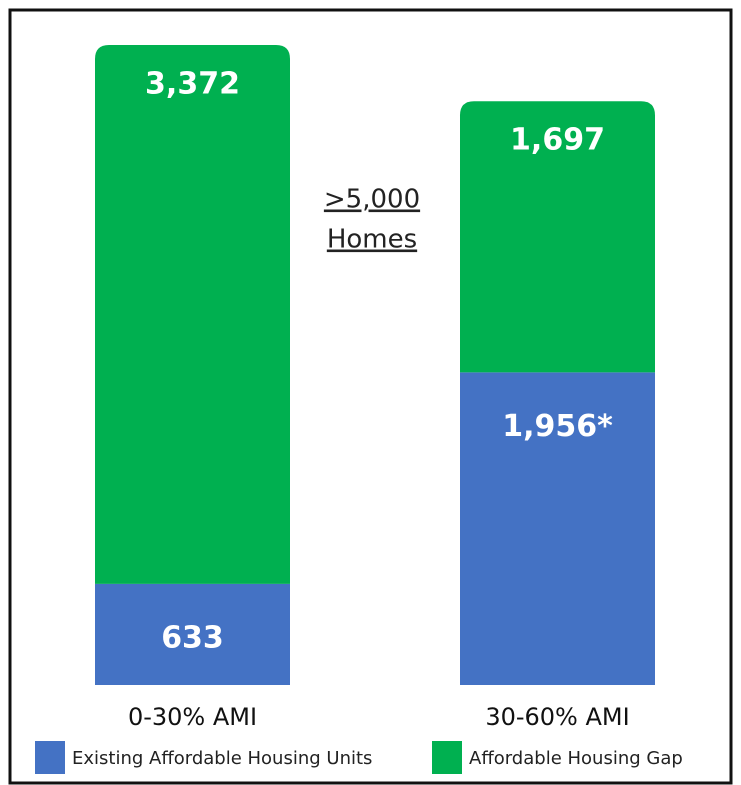 The width and height of the screenshot is (741, 785). I want to click on value-label: 1,956*, so click(557, 426).